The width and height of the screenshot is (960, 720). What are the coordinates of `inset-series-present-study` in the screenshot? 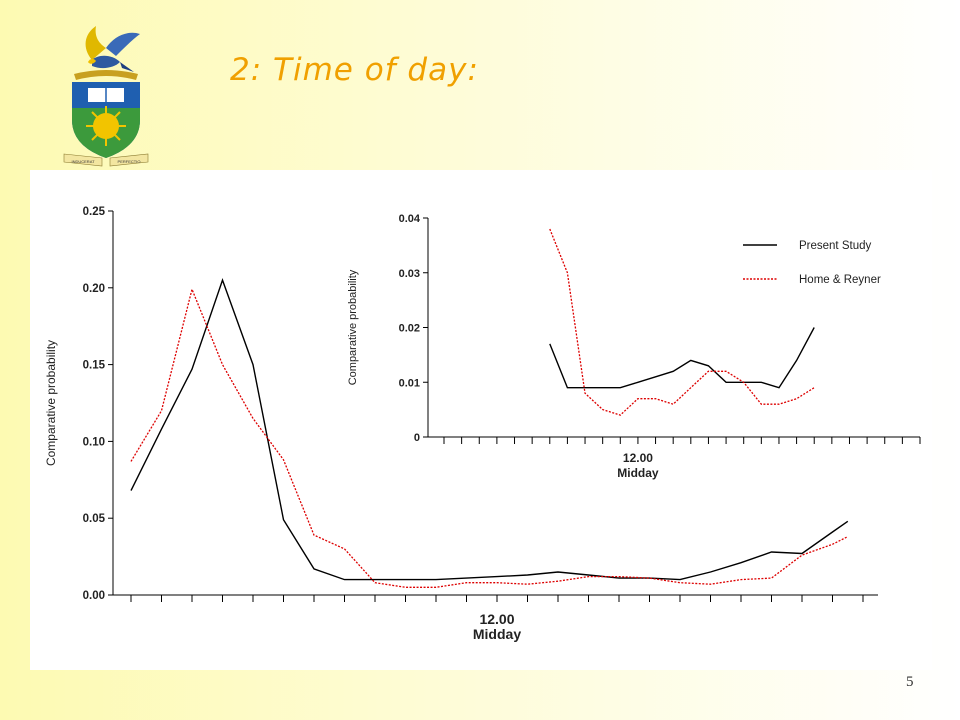 It's located at (682, 358).